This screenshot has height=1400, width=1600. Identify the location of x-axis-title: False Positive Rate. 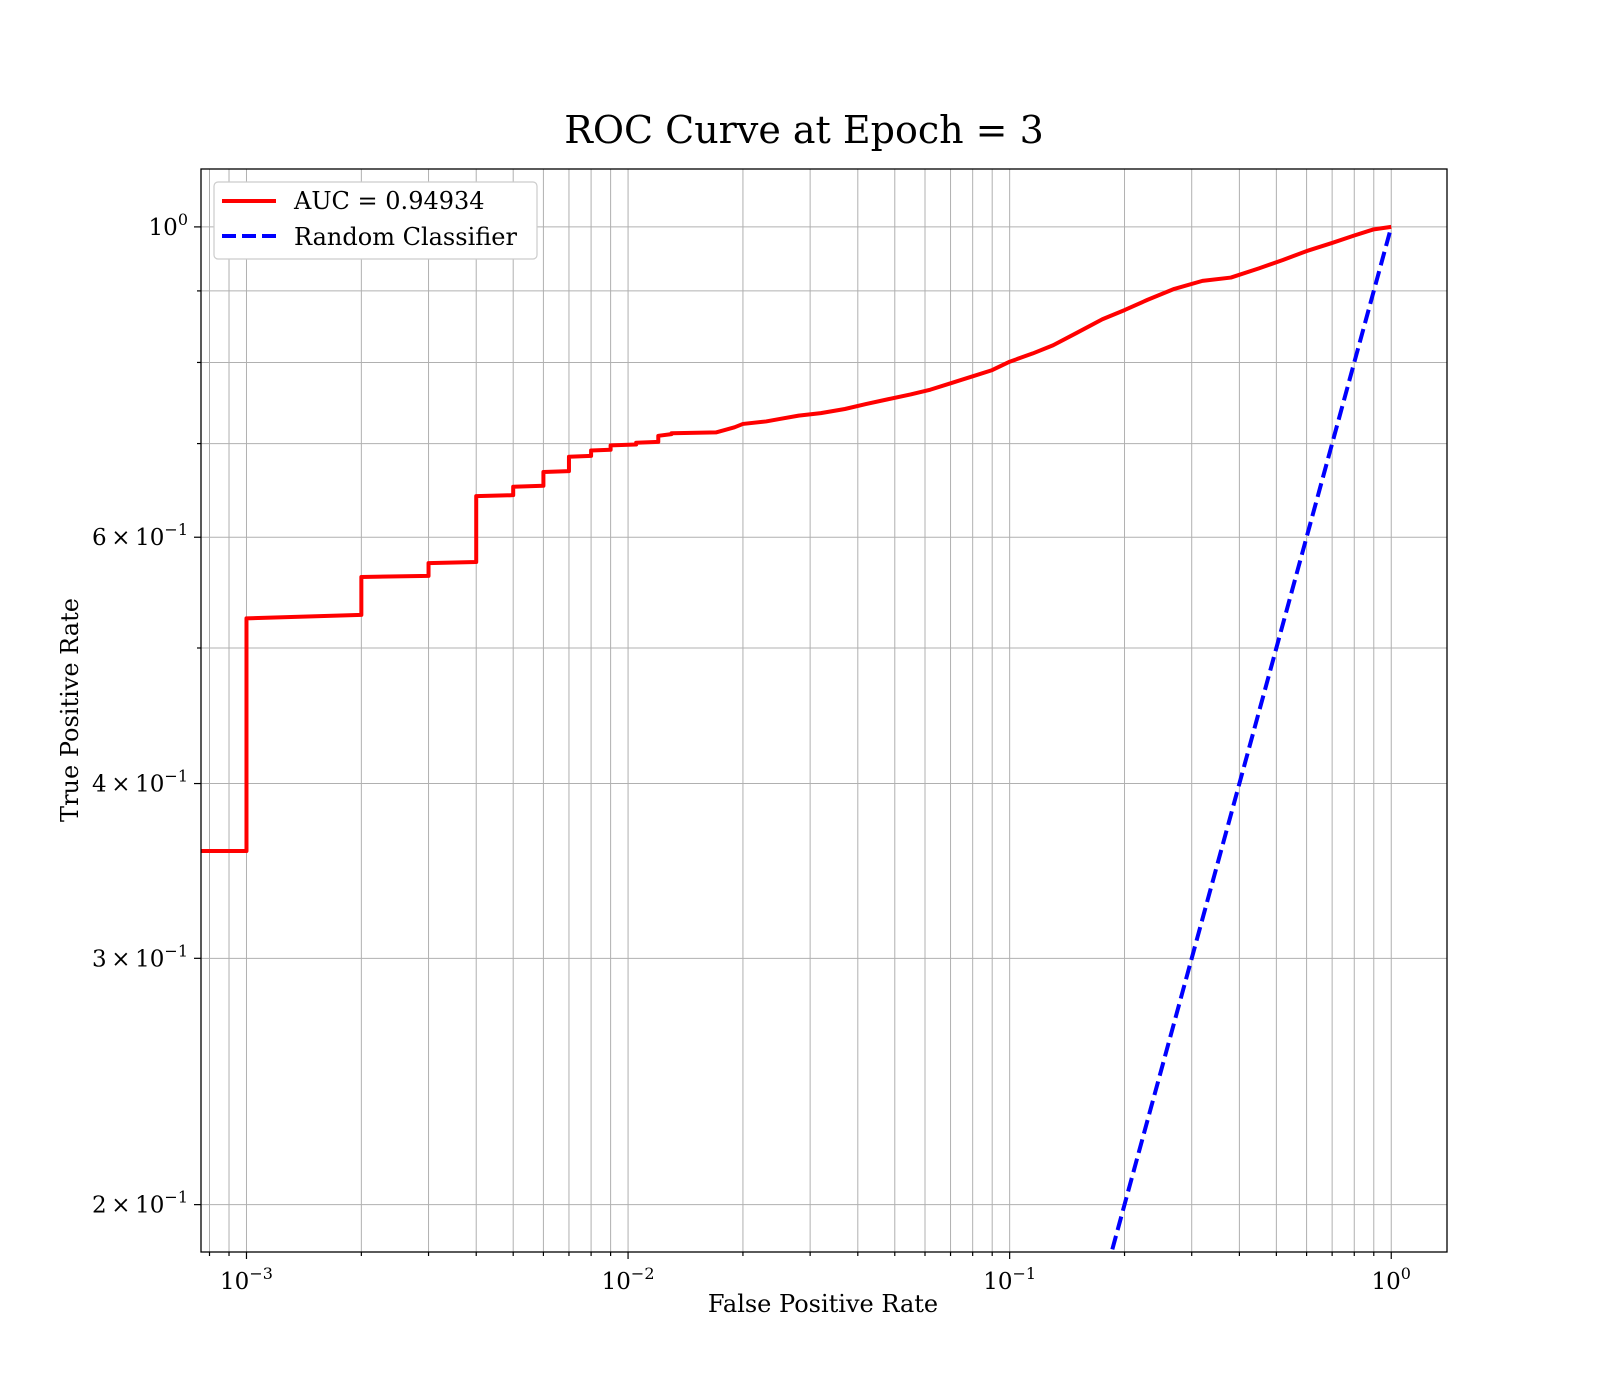
(823, 1304).